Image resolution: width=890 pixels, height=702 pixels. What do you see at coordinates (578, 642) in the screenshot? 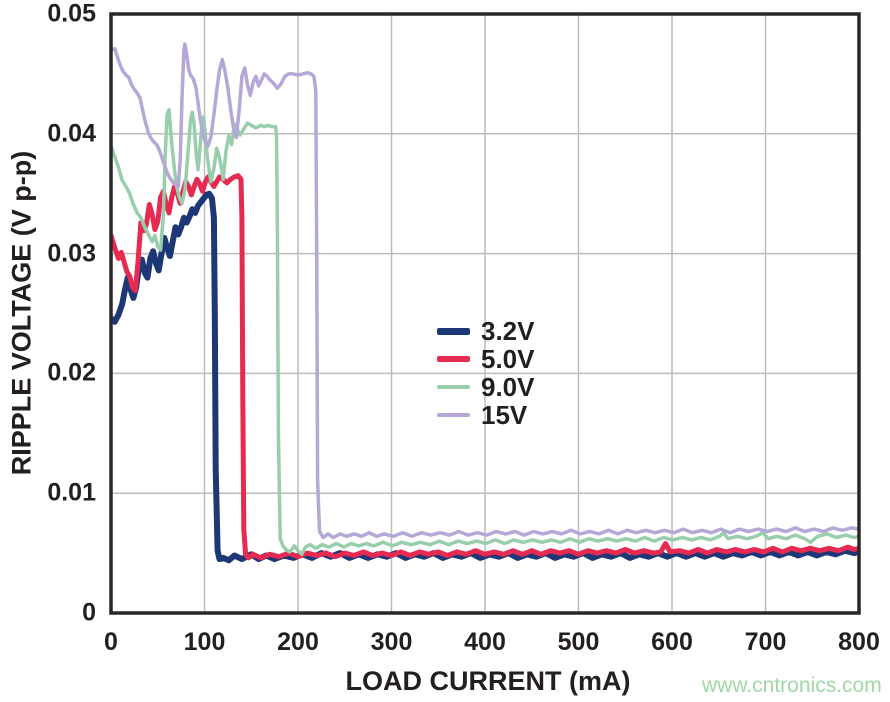
I see `x-tick-label: 500` at bounding box center [578, 642].